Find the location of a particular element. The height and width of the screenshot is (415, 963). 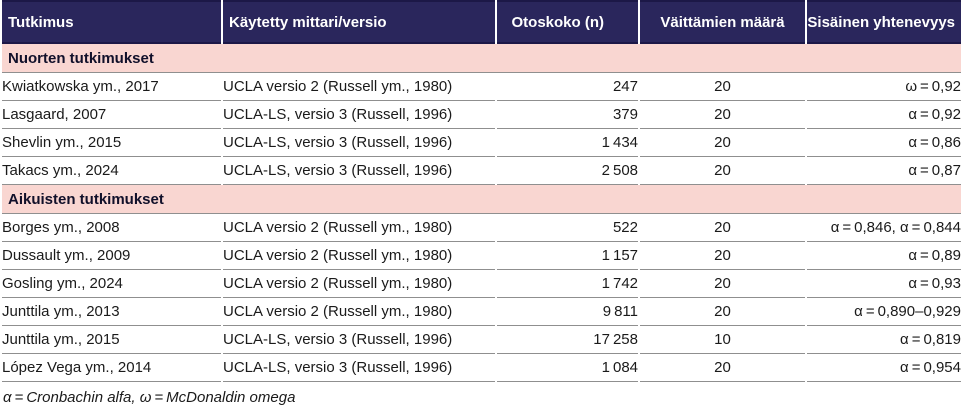

cell-consistency: α = 0,93 is located at coordinates (884, 284).